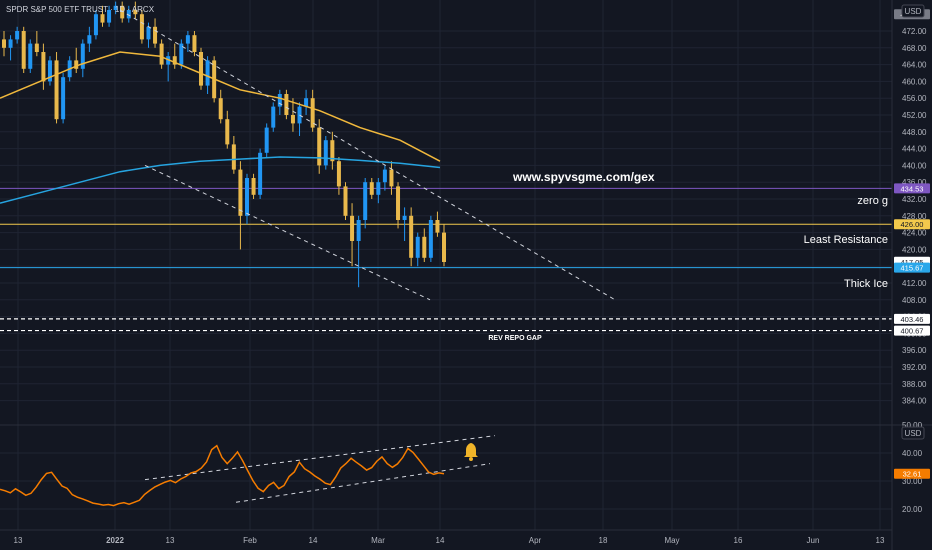 The image size is (932, 550). I want to click on time-tick-label: 2022, so click(115, 540).